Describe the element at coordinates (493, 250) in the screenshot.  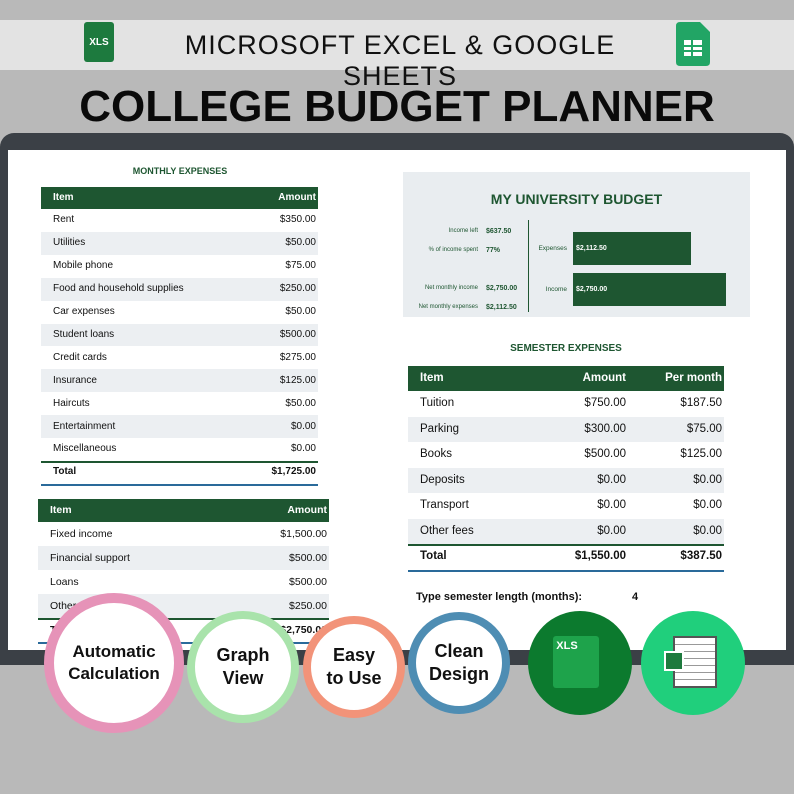
I see `stat-value: 77%` at that location.